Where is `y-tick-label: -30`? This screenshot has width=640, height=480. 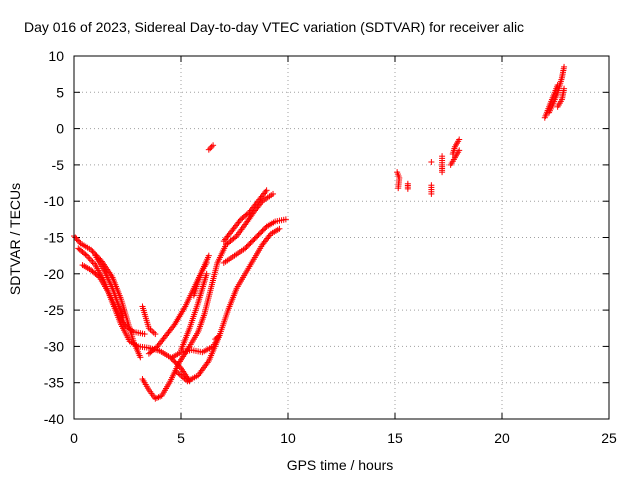 y-tick-label: -30 is located at coordinates (54, 346).